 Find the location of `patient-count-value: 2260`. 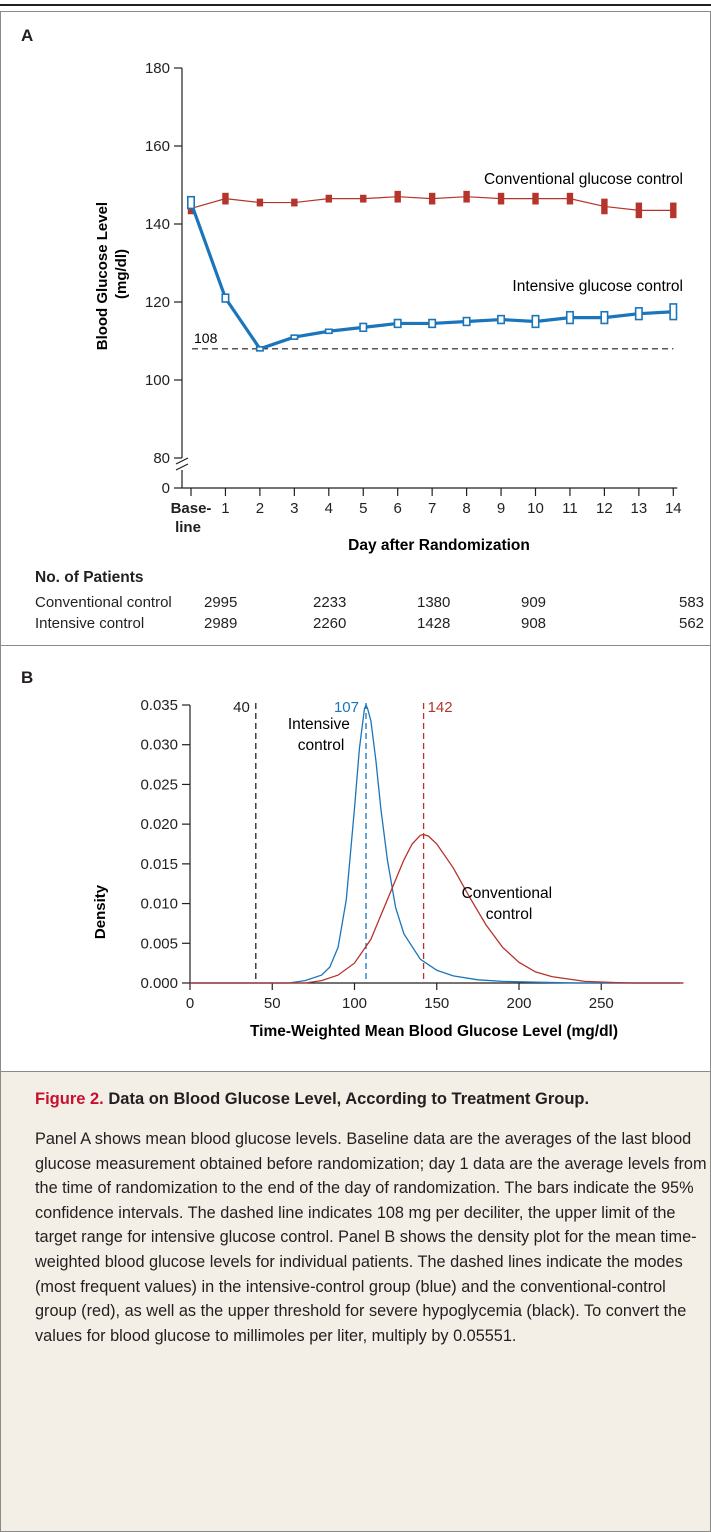

patient-count-value: 2260 is located at coordinates (330, 623).